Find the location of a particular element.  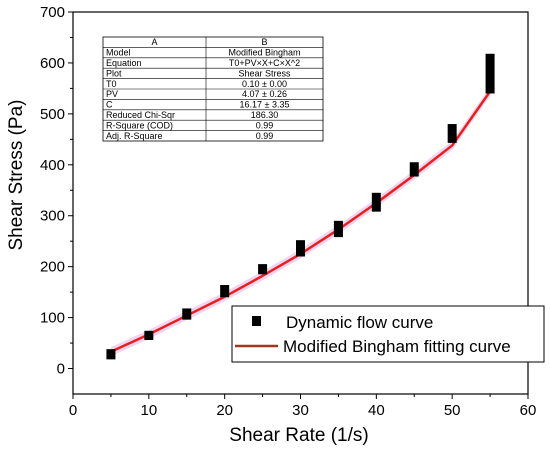

x-tick-label: 30 is located at coordinates (300, 410).